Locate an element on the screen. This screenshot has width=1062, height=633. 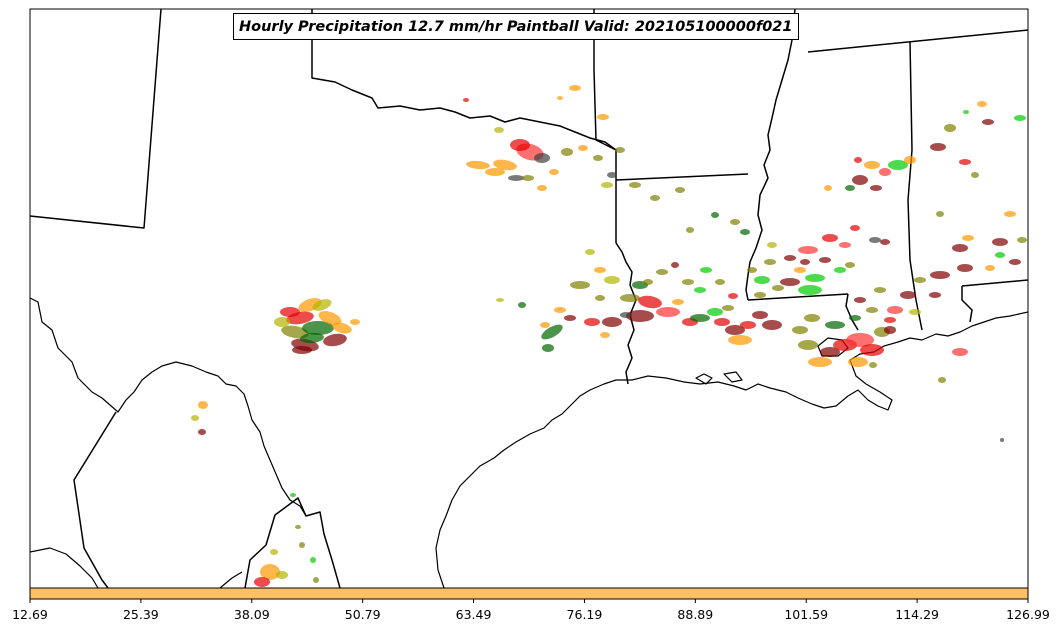
colorbar-tick-label: 63.49 is located at coordinates (473, 614).